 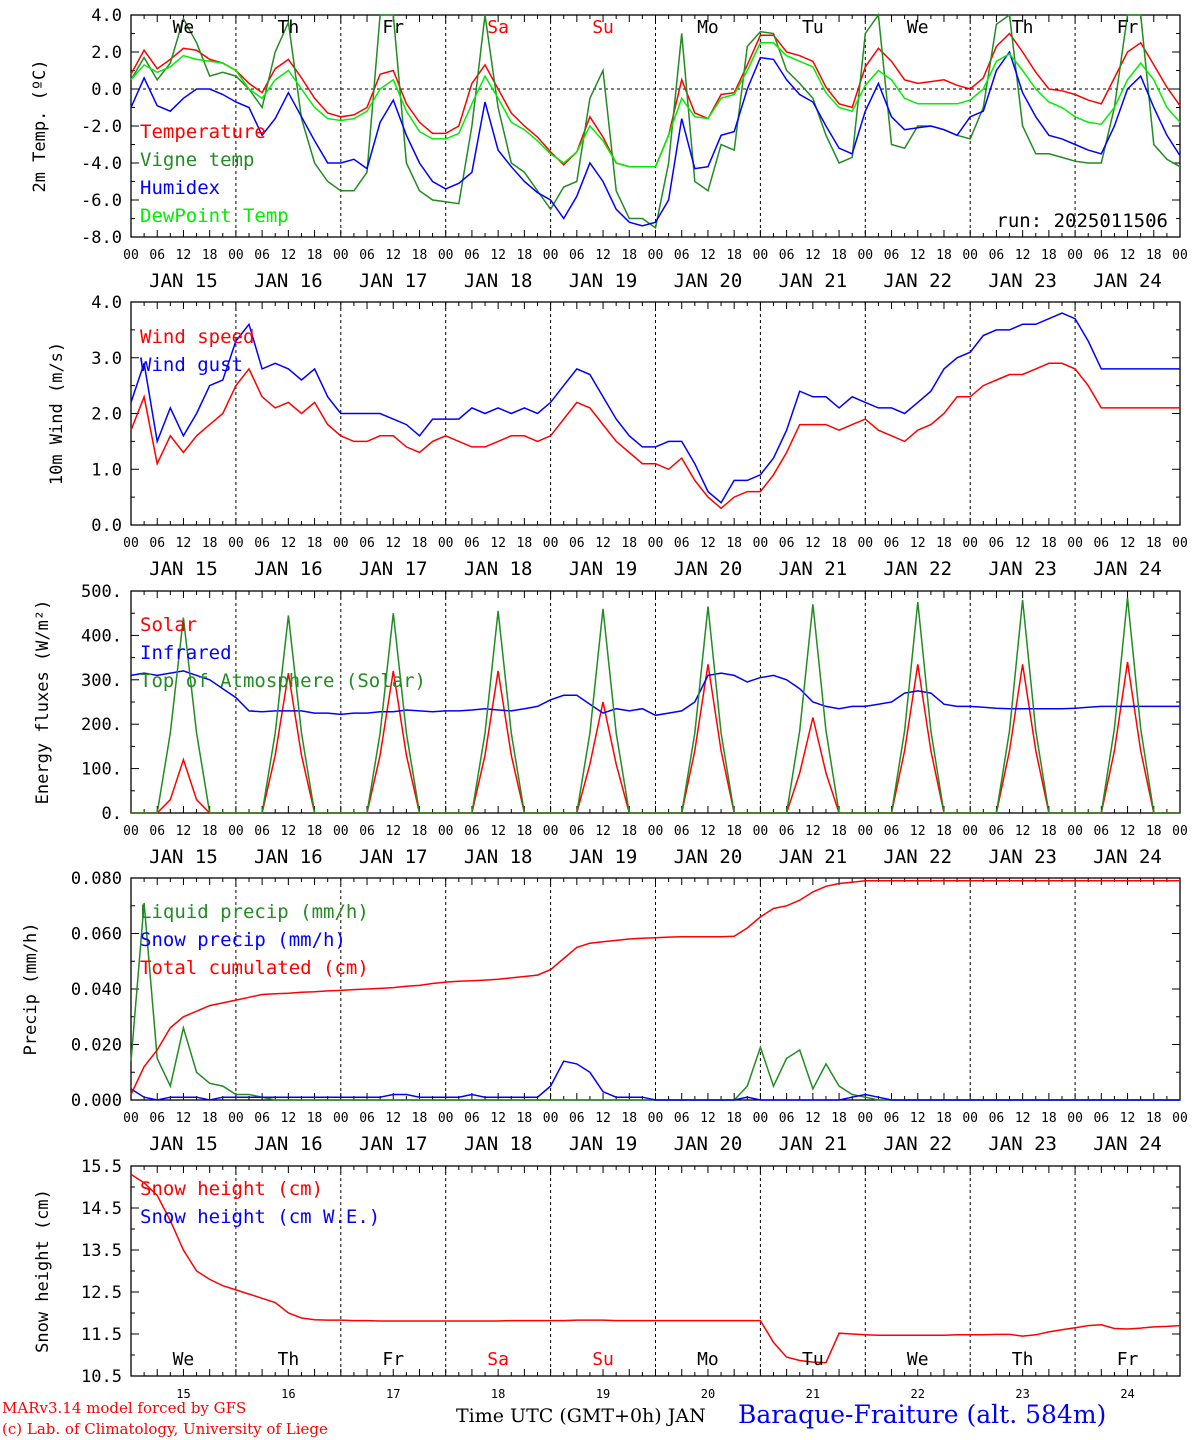 What do you see at coordinates (106, 470) in the screenshot?
I see `y-tick-label: 1.0` at bounding box center [106, 470].